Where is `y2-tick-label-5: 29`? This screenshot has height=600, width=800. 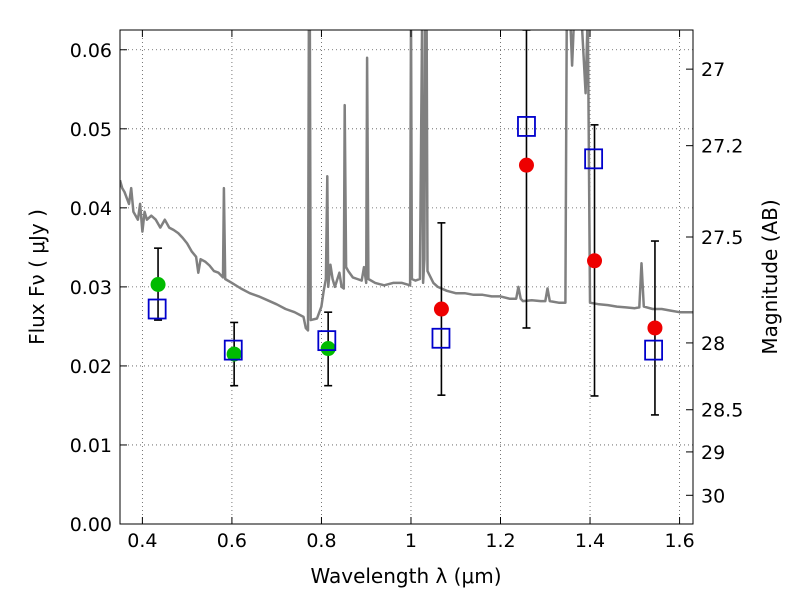 y2-tick-label-5: 29 is located at coordinates (713, 453).